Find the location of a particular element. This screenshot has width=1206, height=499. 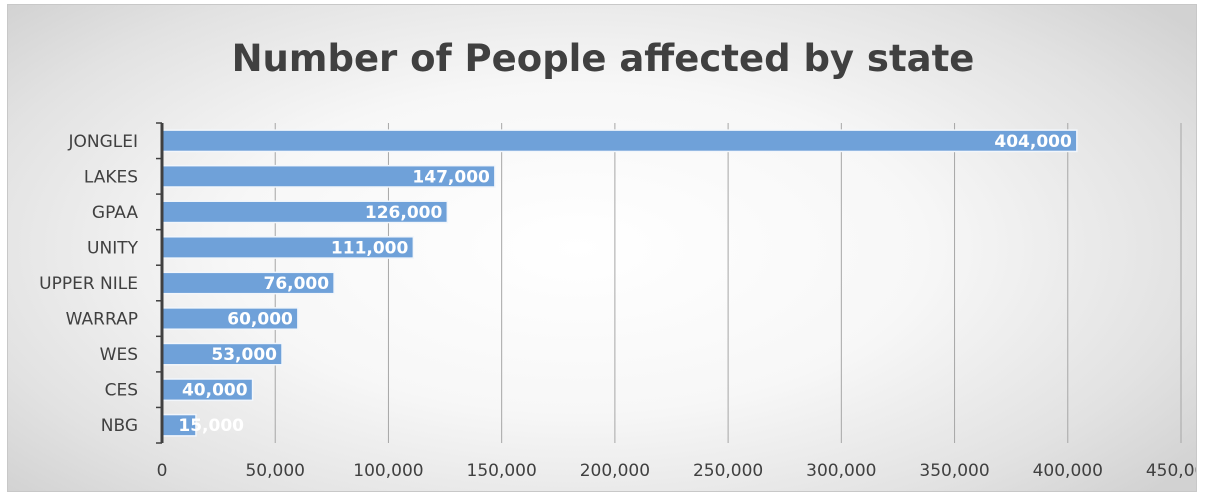

category-label: WARRAP is located at coordinates (102, 320).